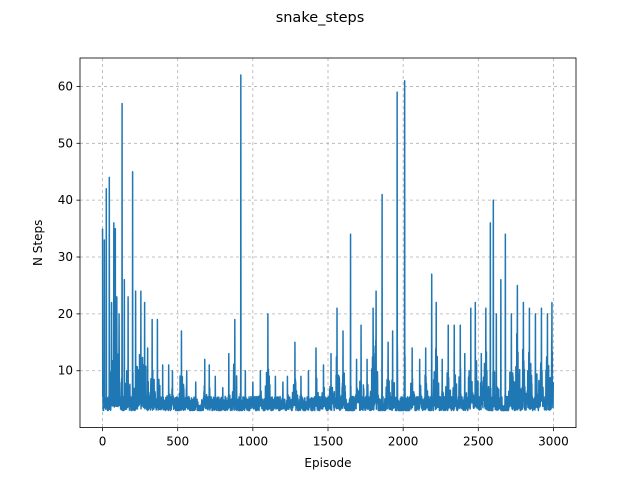 The image size is (640, 480). Describe the element at coordinates (69, 228) in the screenshot. I see `y-axis-ticks: 10 20 30 40 50 60` at that location.